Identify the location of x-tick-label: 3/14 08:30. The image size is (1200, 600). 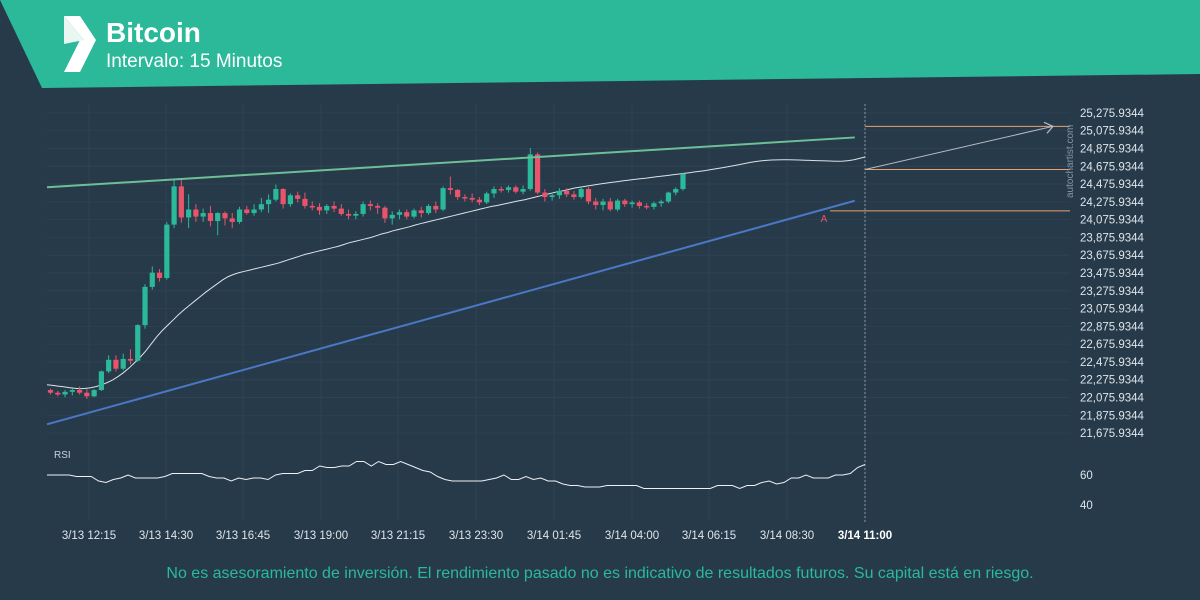
(787, 536).